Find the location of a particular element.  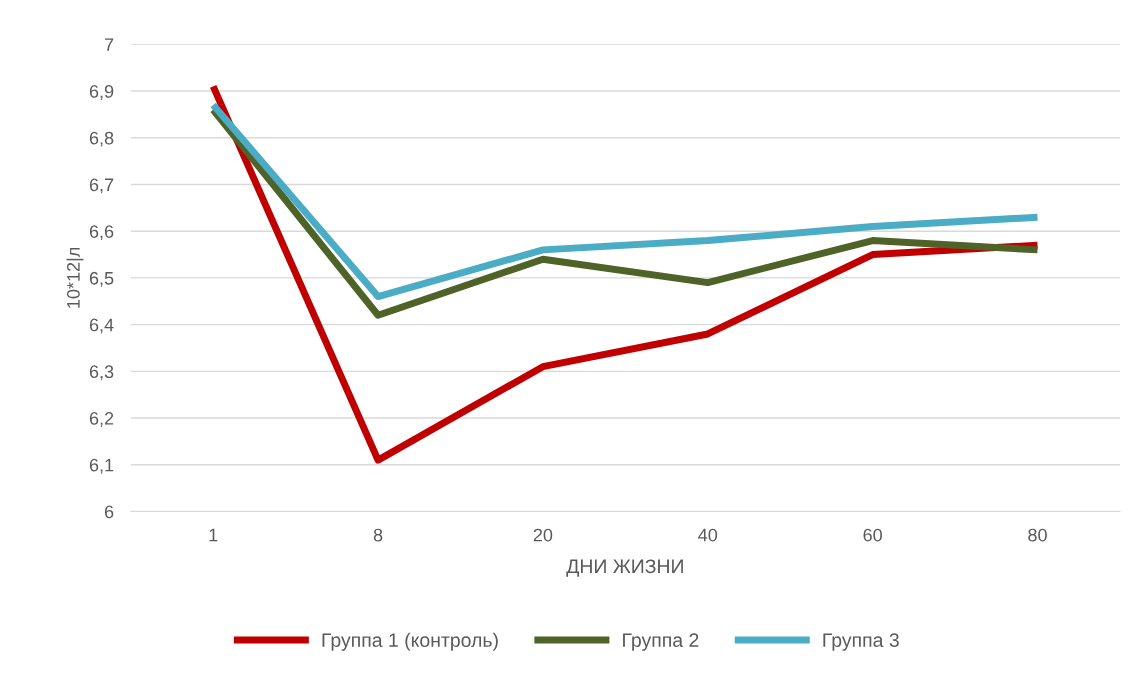

legend-label: Группа 3 is located at coordinates (861, 642).